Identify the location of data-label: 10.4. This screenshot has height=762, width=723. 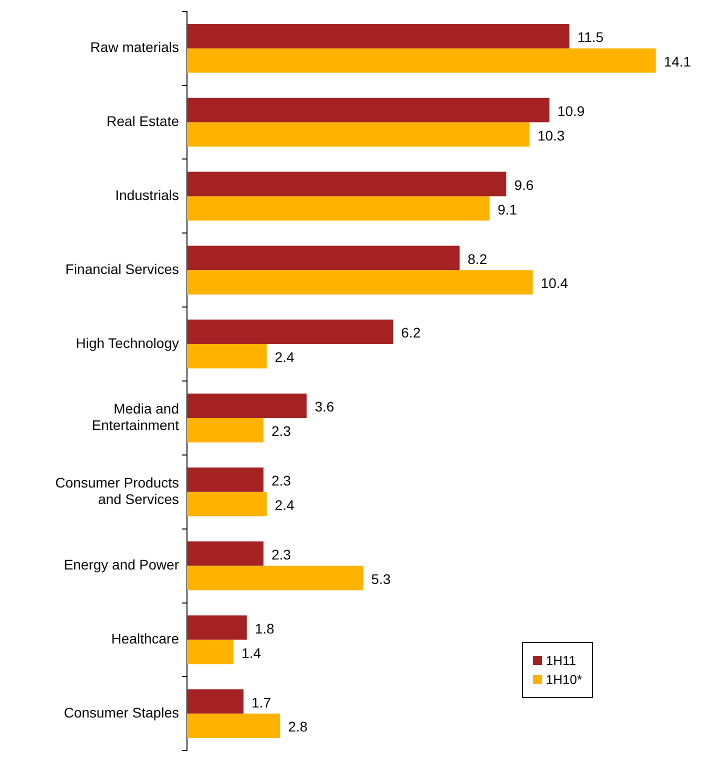
(554, 283).